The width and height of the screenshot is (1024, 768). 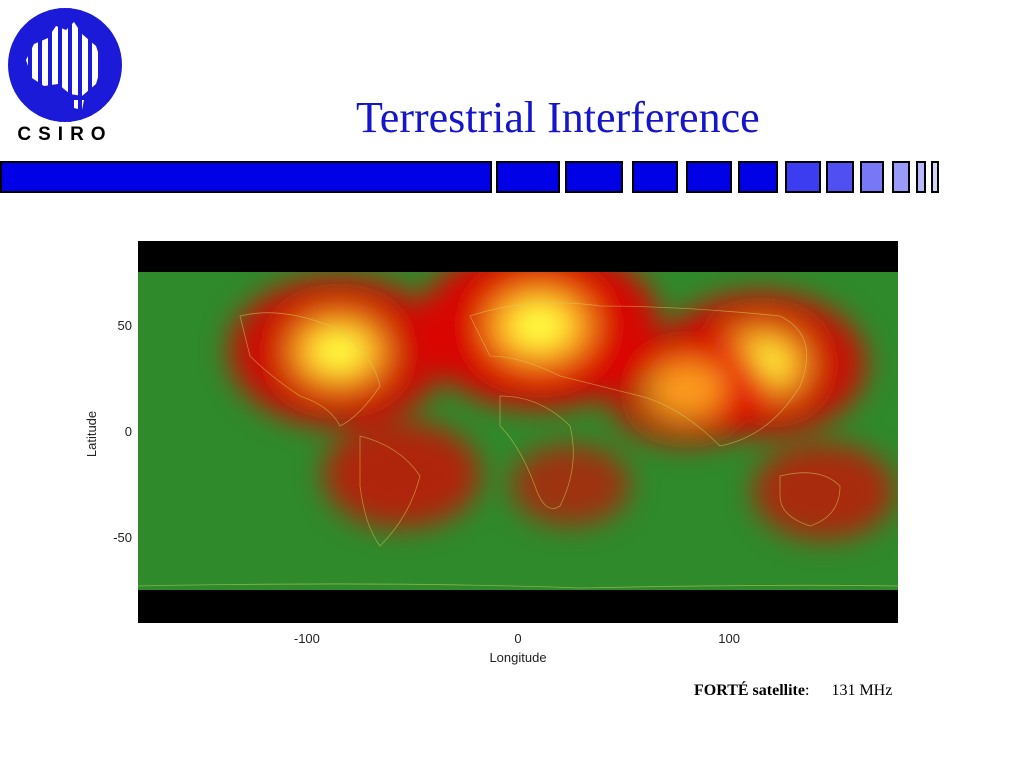 I want to click on page-title: Terrestrial Interference, so click(x=558, y=117).